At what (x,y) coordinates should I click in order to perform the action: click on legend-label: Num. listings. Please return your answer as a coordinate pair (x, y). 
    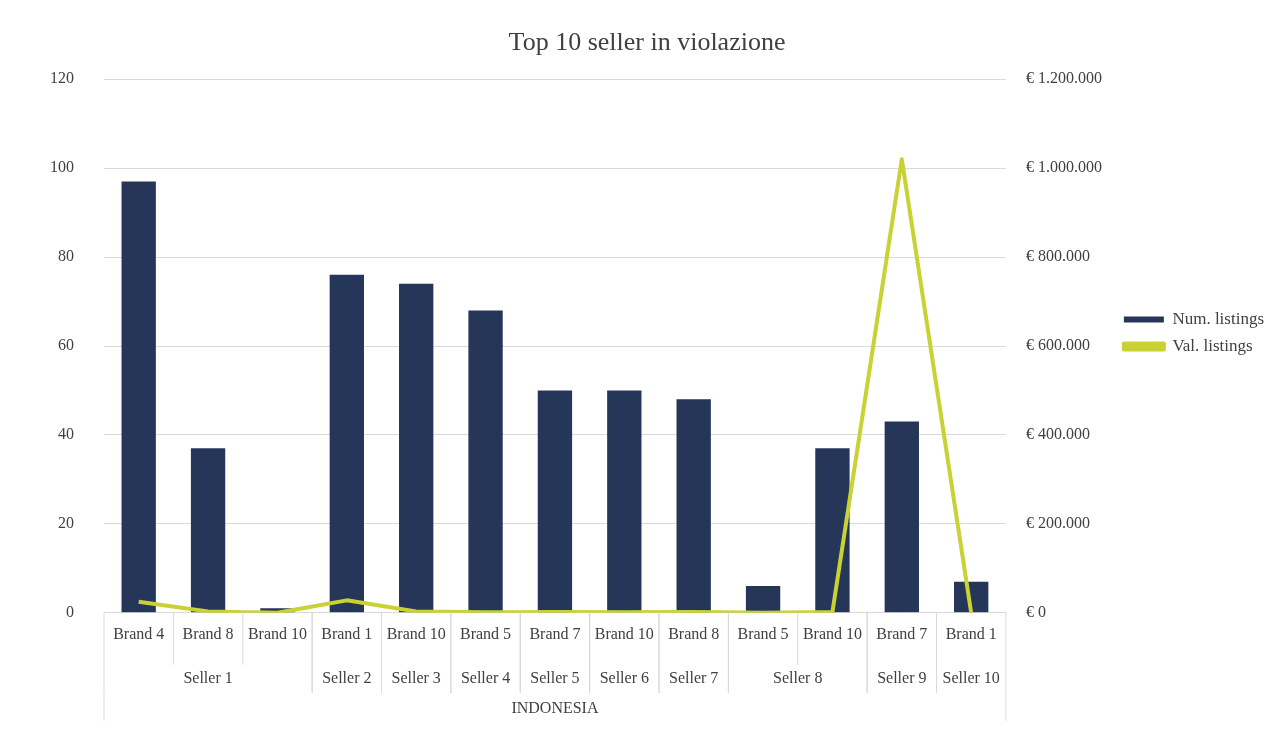
    Looking at the image, I should click on (1218, 318).